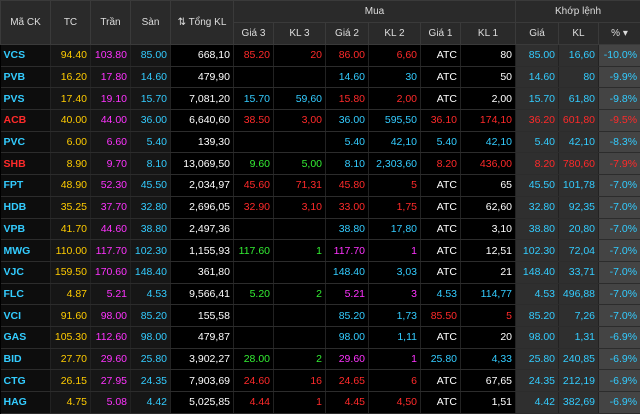  Describe the element at coordinates (202, 380) in the screenshot. I see `cell: 7,903,69` at that location.